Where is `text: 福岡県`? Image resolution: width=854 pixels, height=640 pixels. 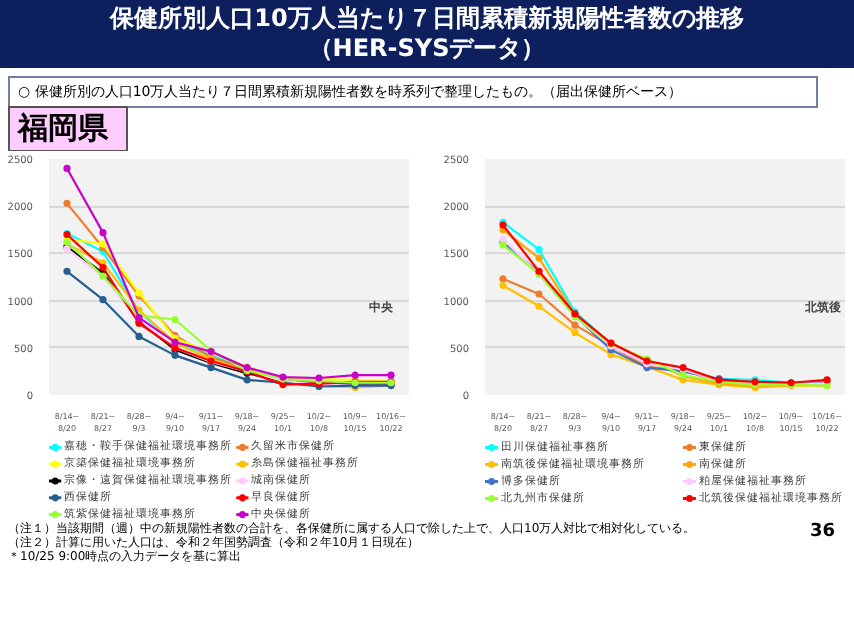 text: 福岡県 is located at coordinates (68, 129).